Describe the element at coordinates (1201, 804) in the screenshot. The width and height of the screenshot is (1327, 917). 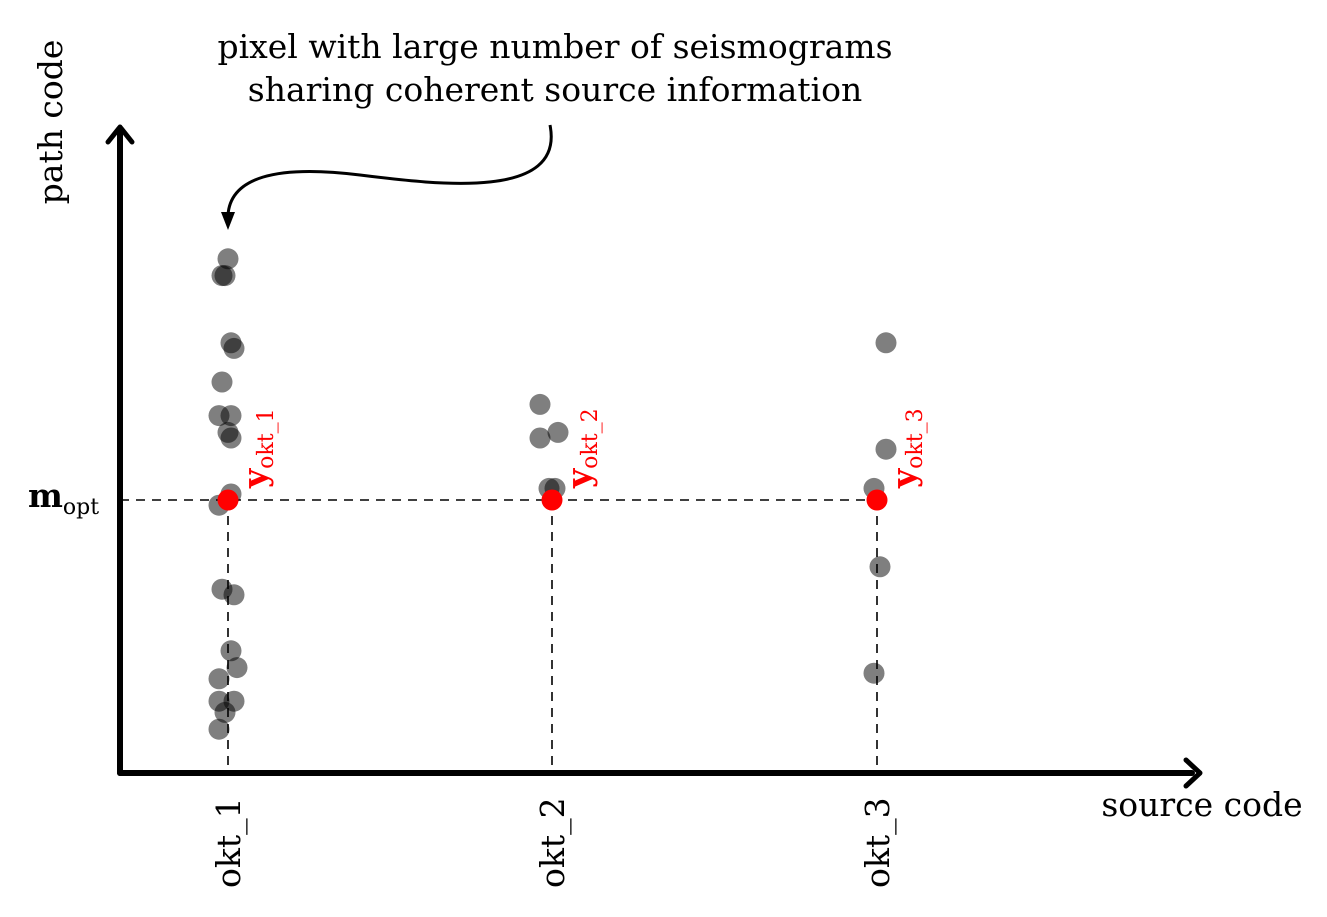
I see `x-axis-label: source code` at that location.